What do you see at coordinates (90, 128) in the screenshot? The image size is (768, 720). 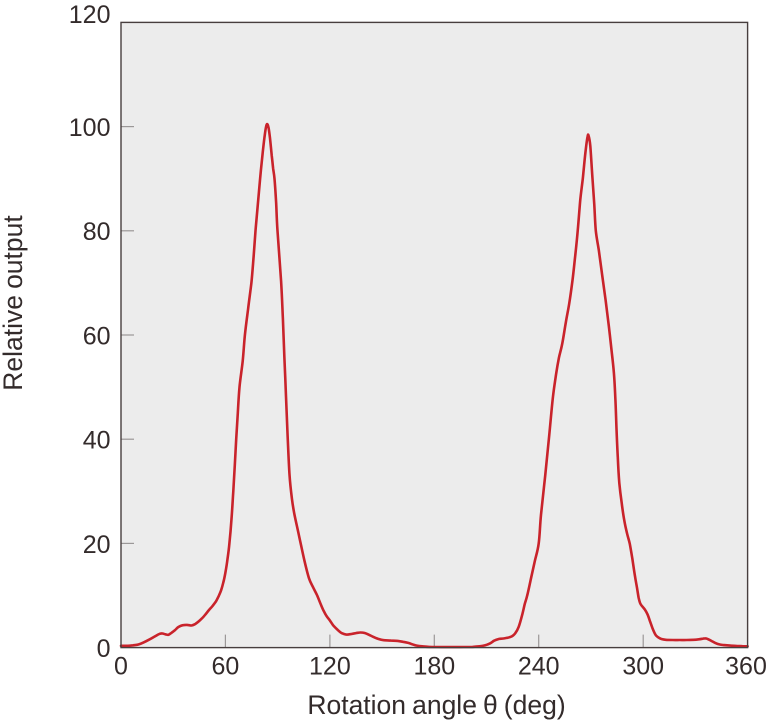 I see `svg-text: 100` at bounding box center [90, 128].